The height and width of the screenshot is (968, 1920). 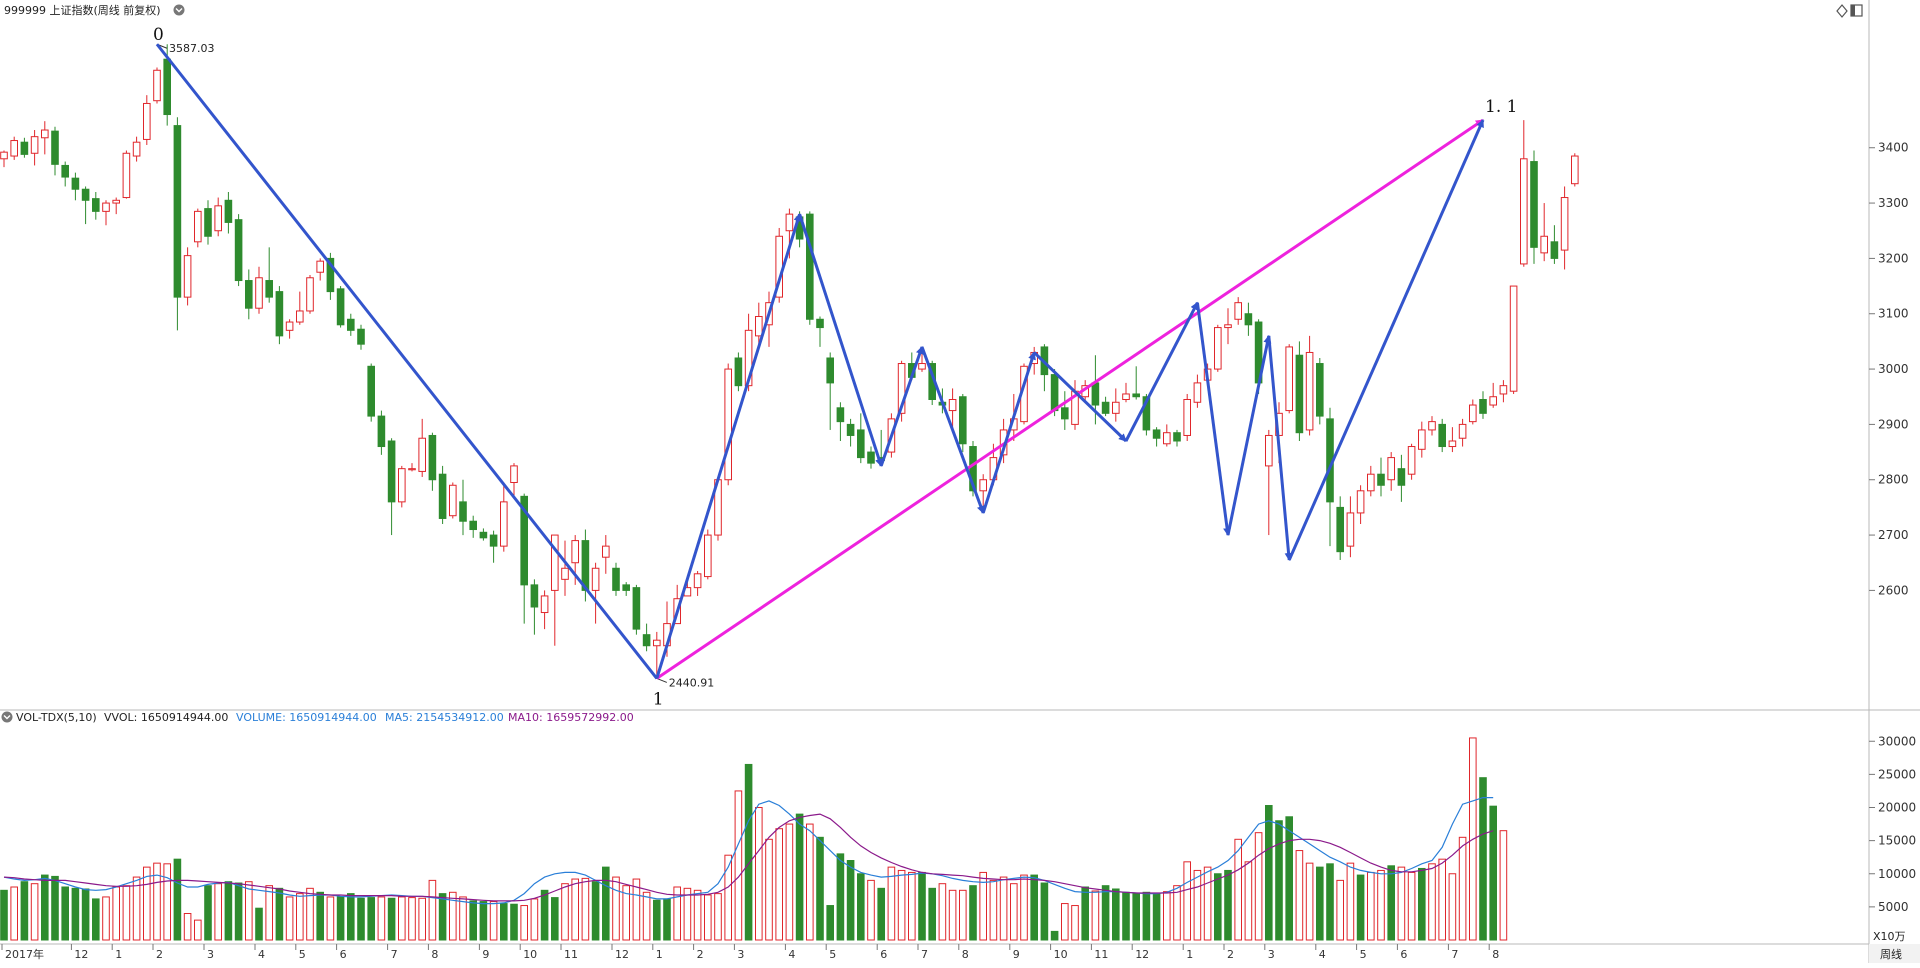 I want to click on volume-tick-label: 15000, so click(x=1897, y=841).